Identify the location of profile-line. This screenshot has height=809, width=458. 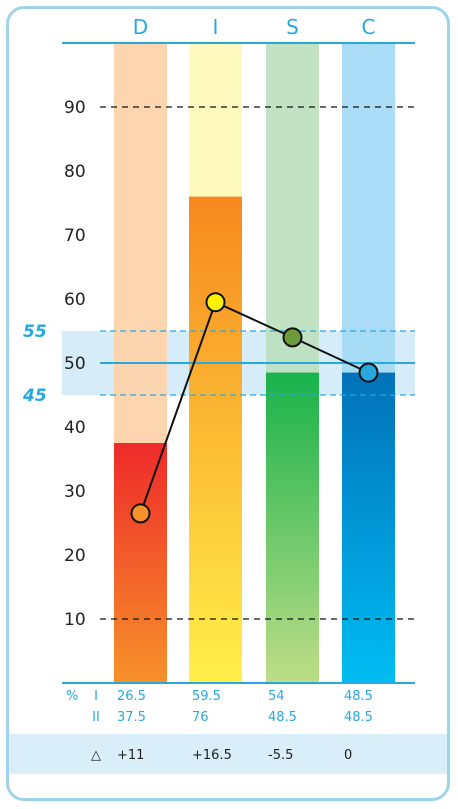
(254, 407).